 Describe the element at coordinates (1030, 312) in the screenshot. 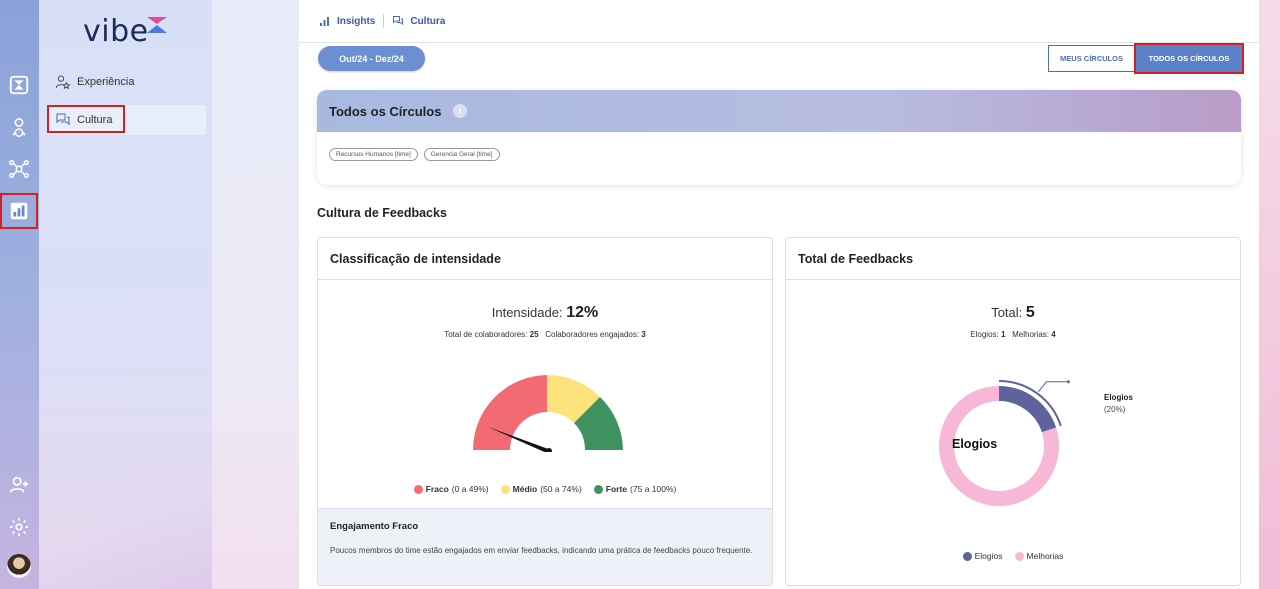

I see `feedbacks-total: 5` at that location.